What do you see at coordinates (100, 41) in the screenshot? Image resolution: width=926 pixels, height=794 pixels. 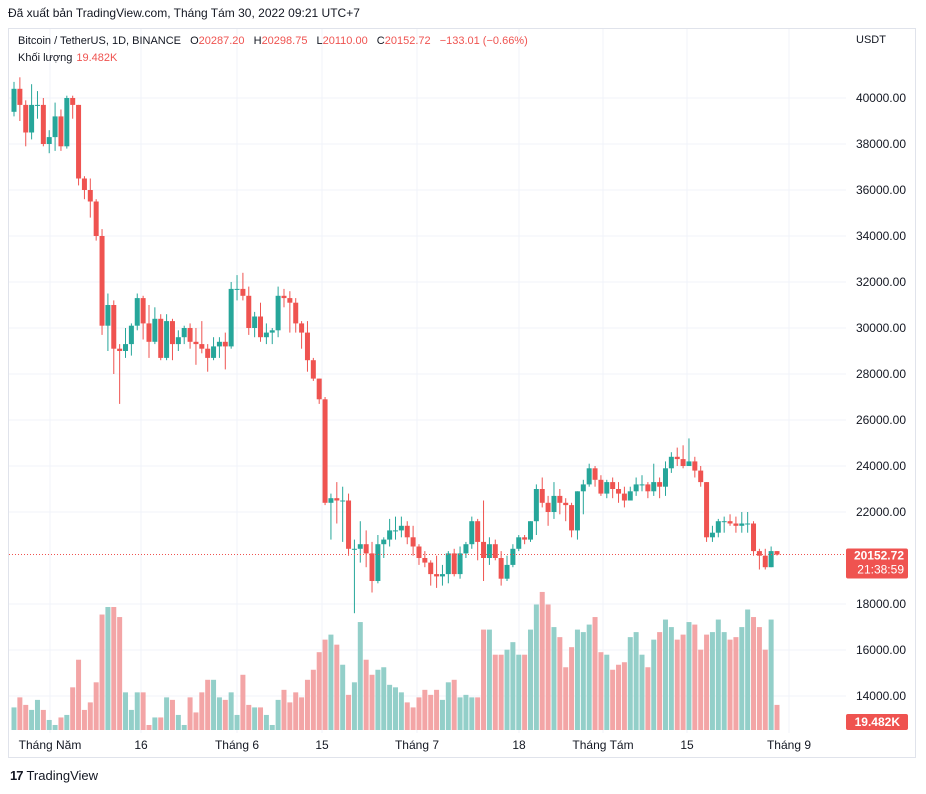 I see `symbol-label: Bitcoin / TetherUS, 1D, BINANCE` at bounding box center [100, 41].